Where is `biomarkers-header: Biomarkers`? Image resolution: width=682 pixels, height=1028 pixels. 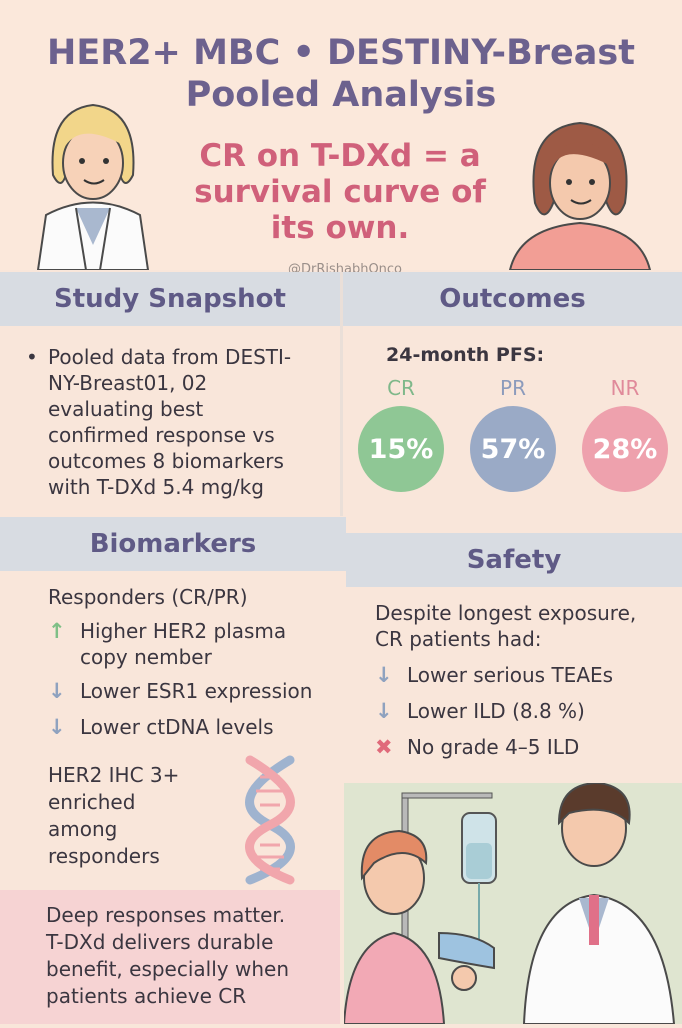
biomarkers-header: Biomarkers is located at coordinates (173, 544).